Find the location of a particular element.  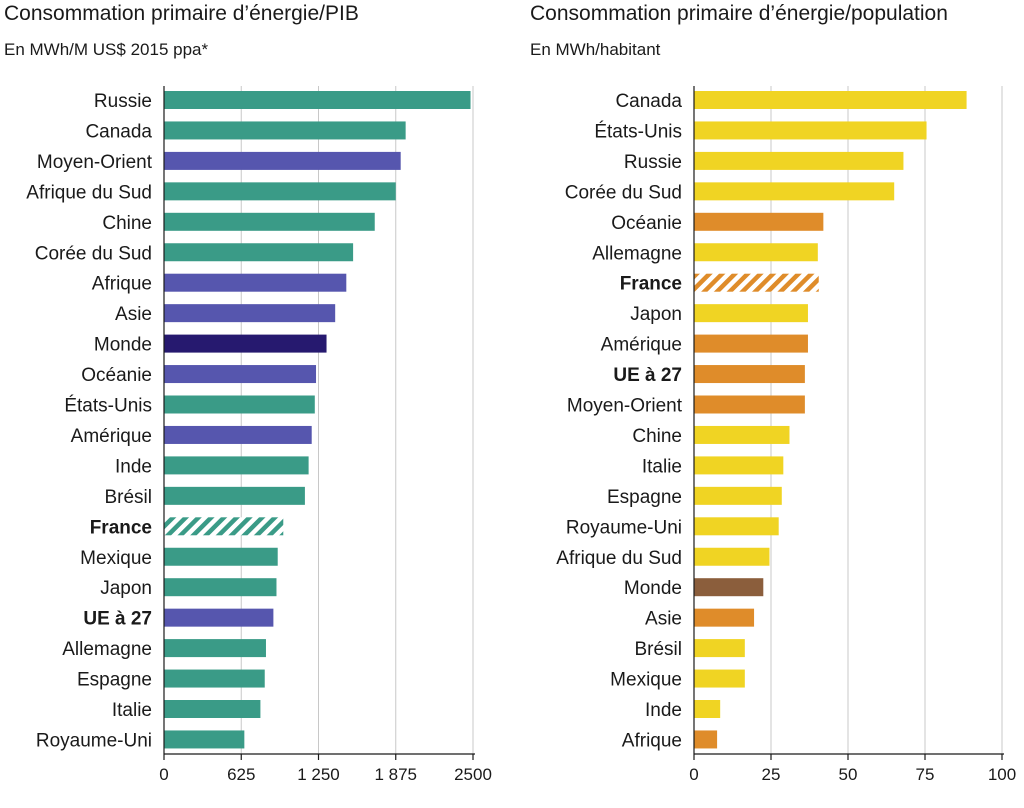

left-tick-label: 1 250 is located at coordinates (318, 774).